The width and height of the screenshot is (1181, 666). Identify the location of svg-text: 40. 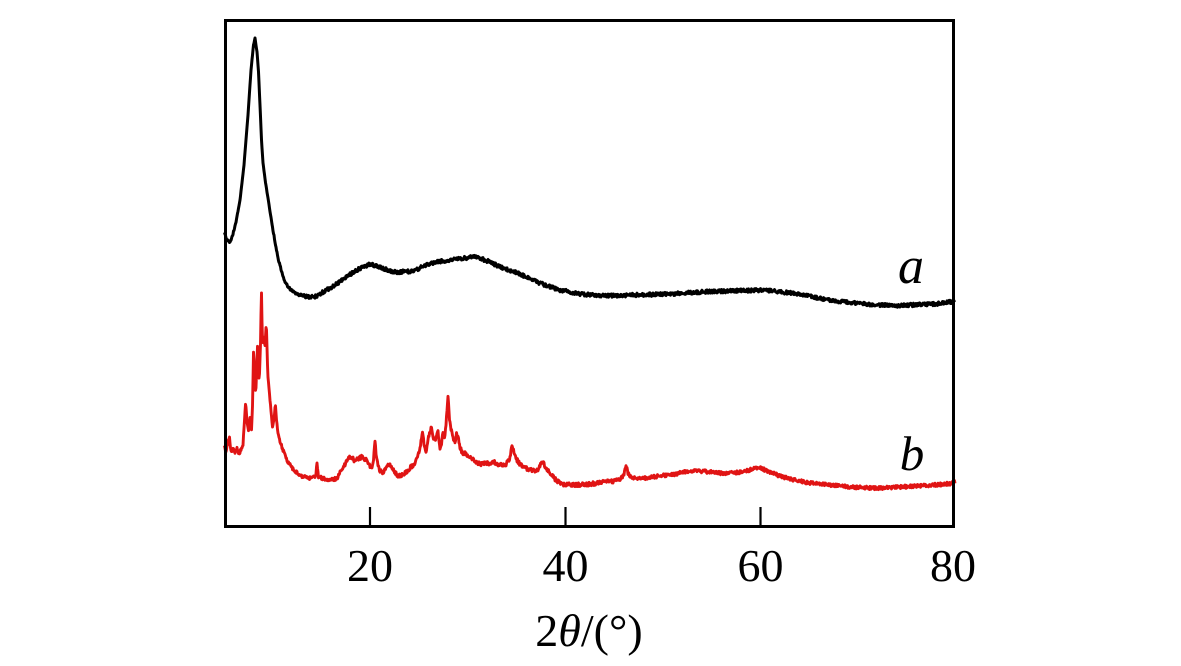
(566, 565).